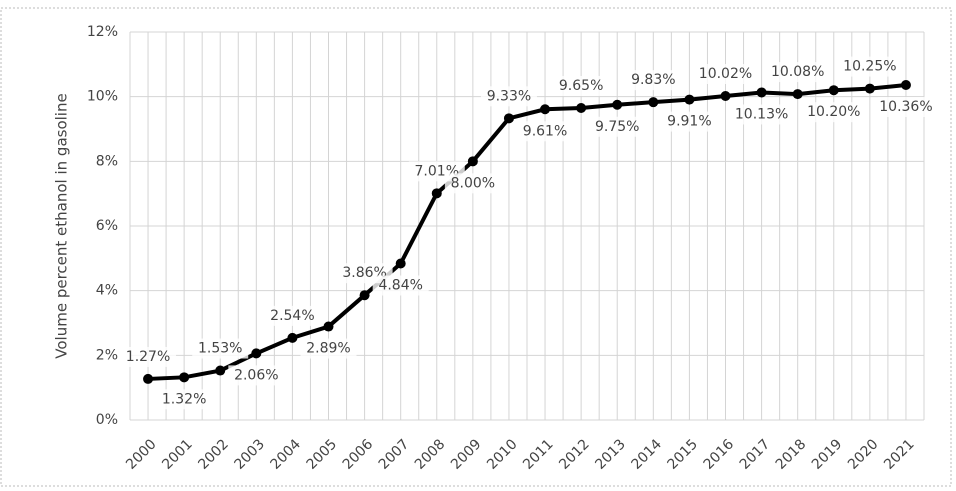 This screenshot has height=491, width=956. What do you see at coordinates (466, 454) in the screenshot?
I see `x-tick-label: 2009` at bounding box center [466, 454].